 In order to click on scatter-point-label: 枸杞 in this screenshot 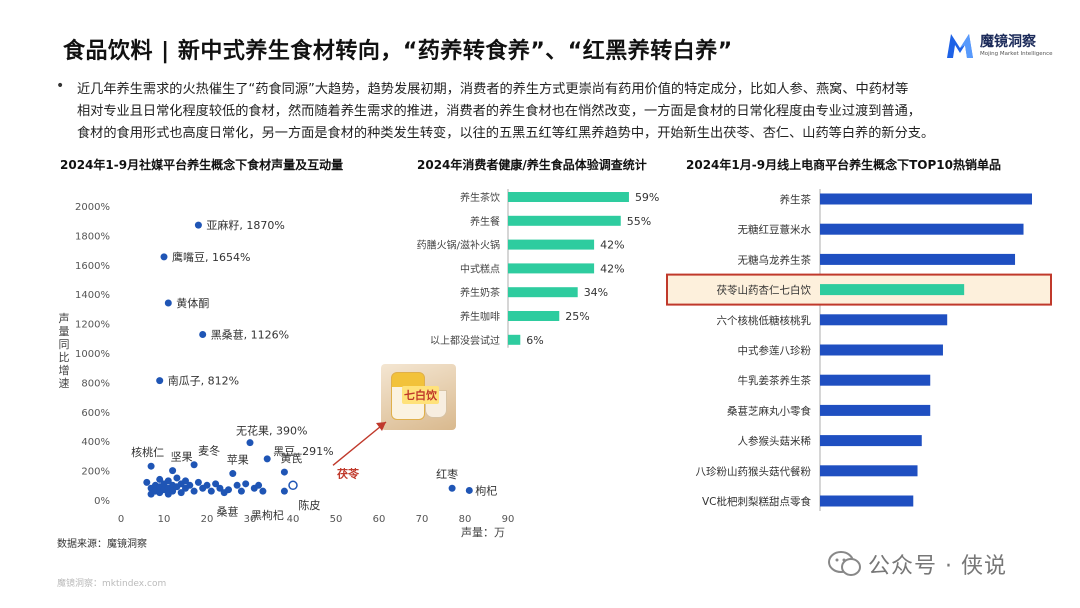, I will do `click(486, 490)`.